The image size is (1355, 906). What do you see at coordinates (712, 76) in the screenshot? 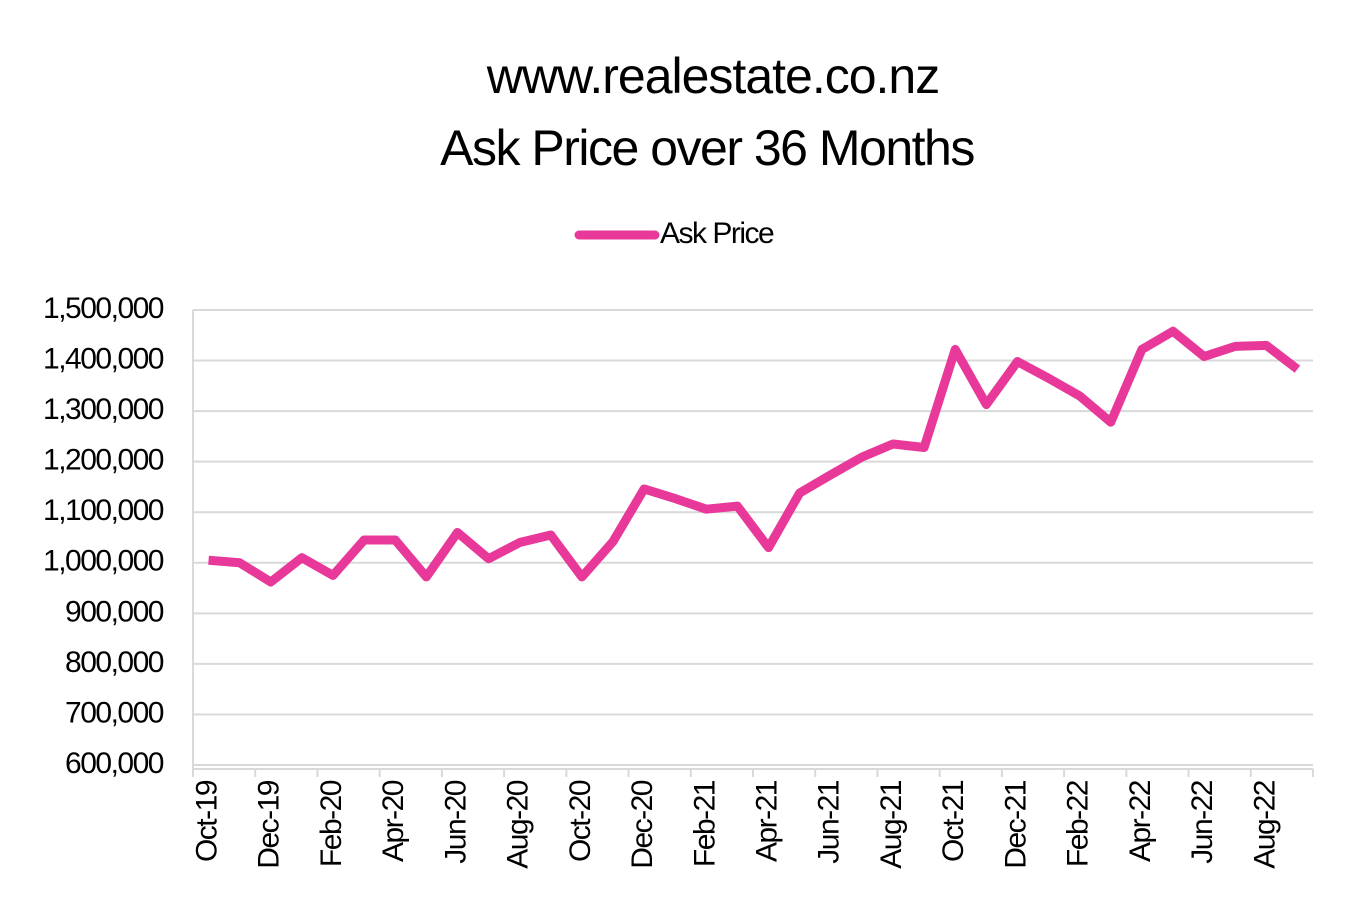
I see `chart-title: www.realestate.co.nz` at bounding box center [712, 76].